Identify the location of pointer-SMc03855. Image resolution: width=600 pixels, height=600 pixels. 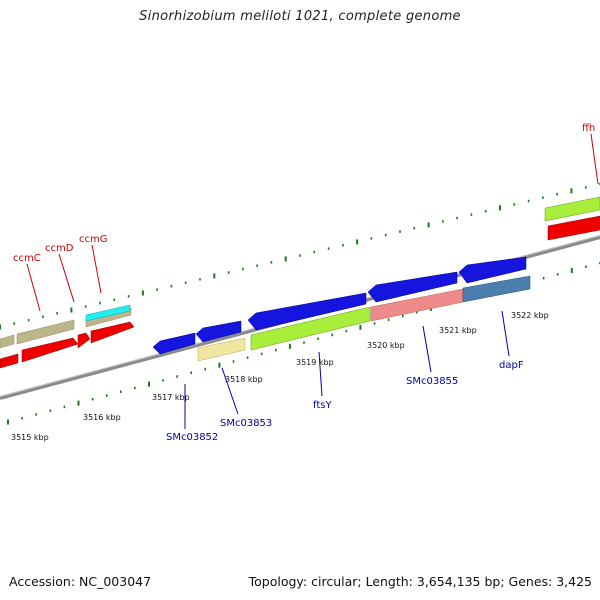
(427, 349).